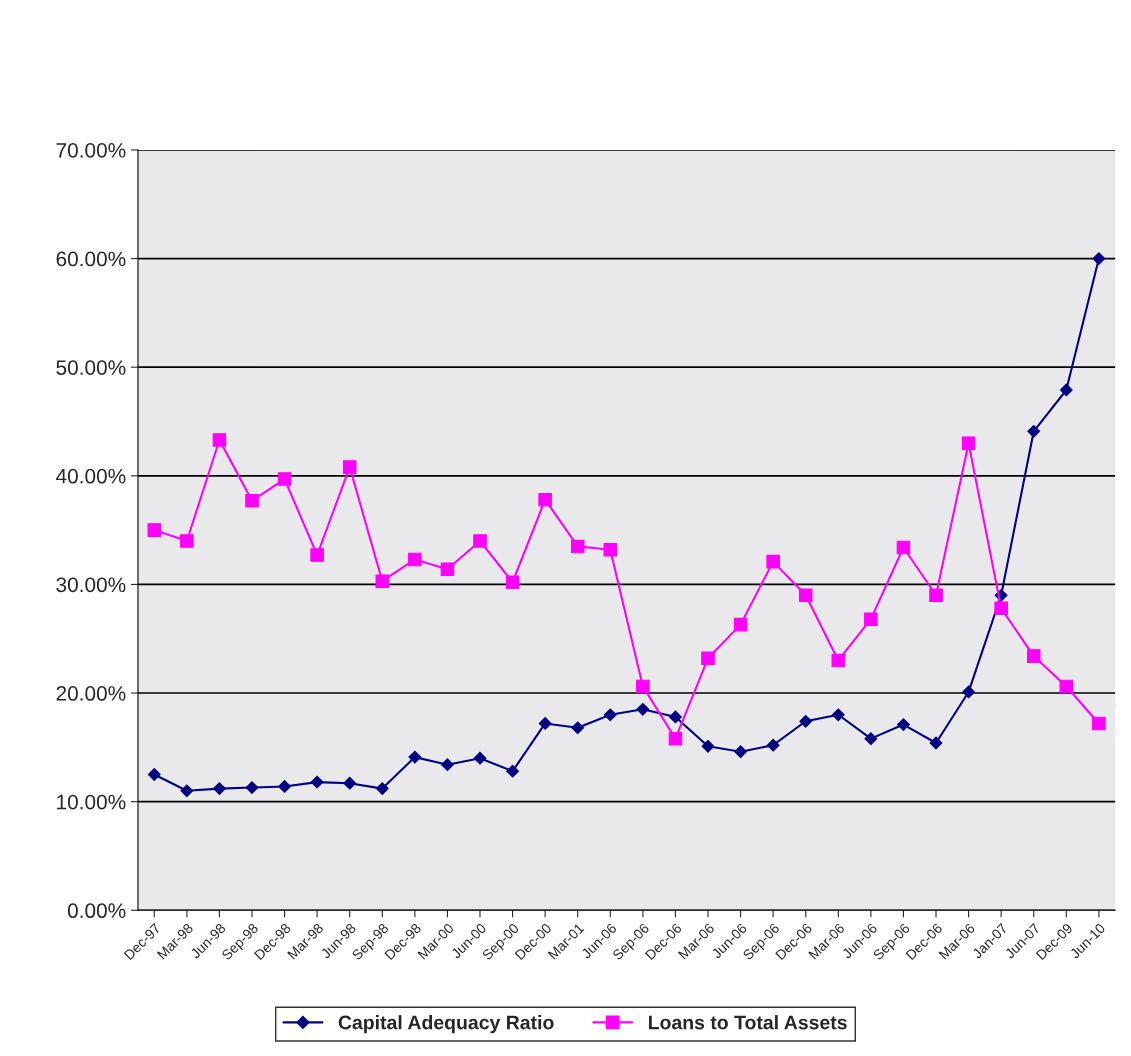 The image size is (1131, 1056). I want to click on legend-label: Loans to Total Assets, so click(747, 1022).